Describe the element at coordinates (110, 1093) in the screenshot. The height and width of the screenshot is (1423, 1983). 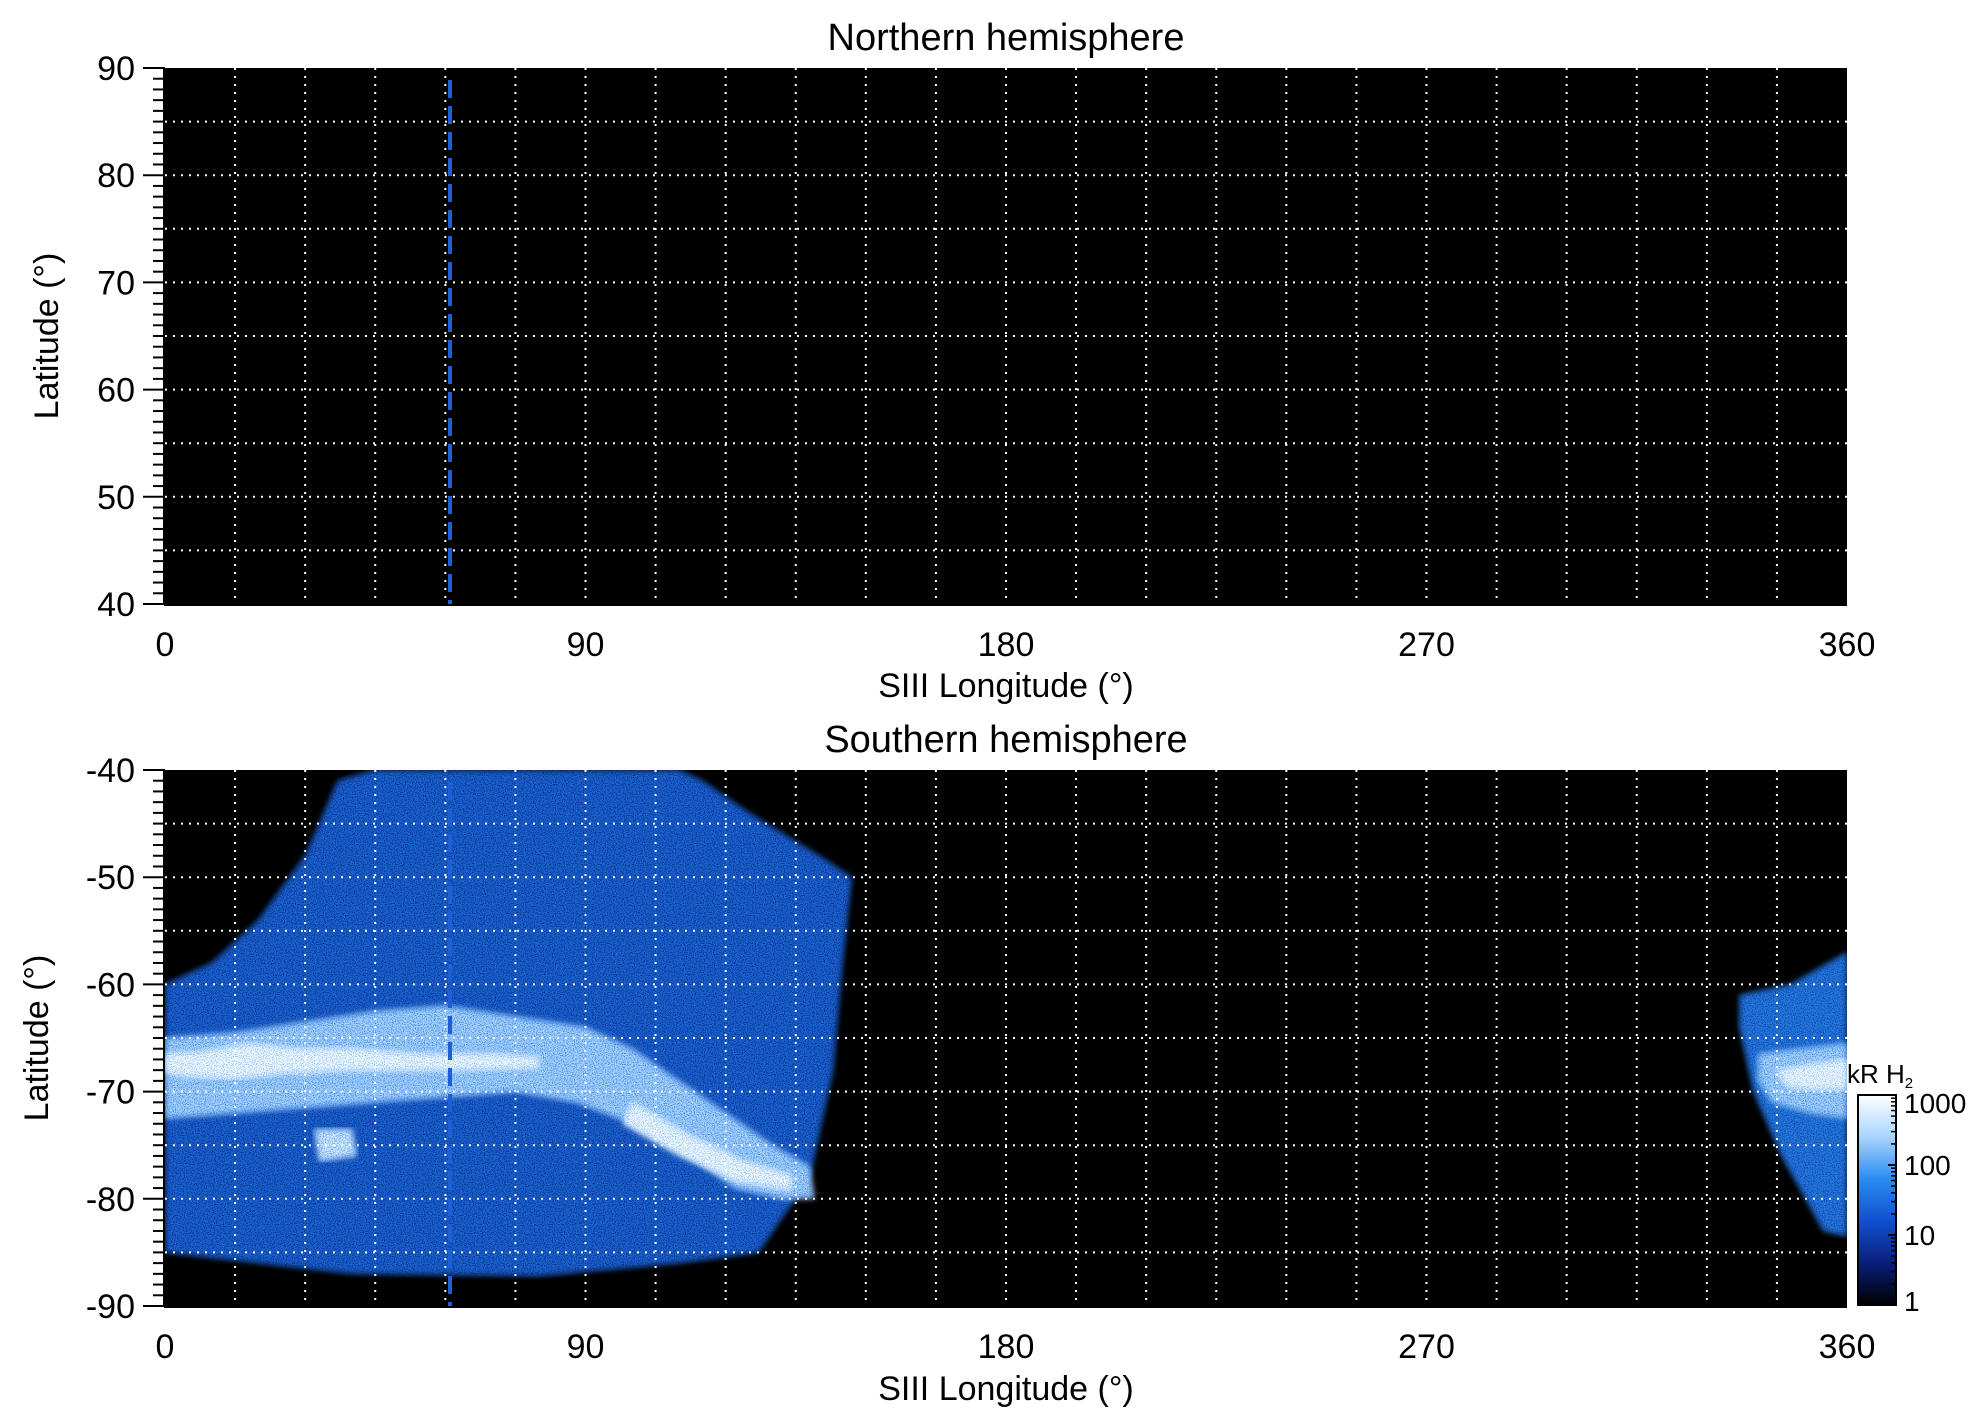
I see `y-tick-label: -70` at that location.